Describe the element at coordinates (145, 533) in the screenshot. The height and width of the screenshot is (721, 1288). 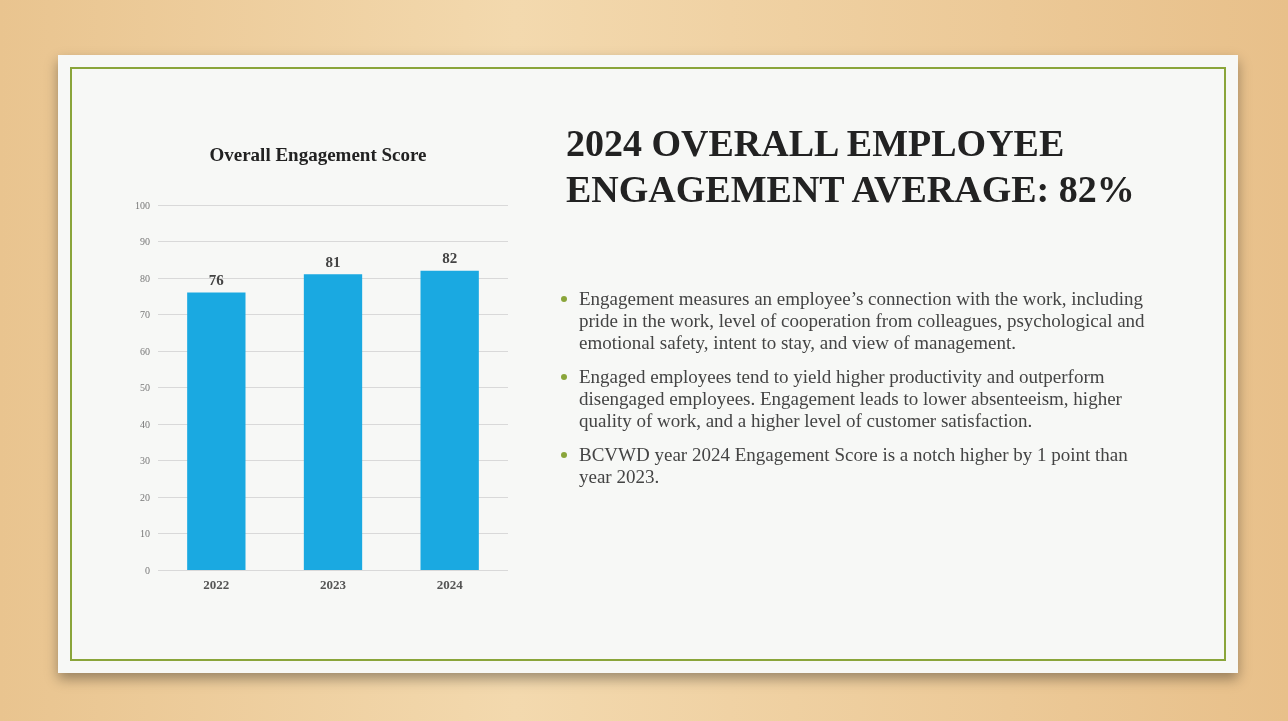
I see `y-tick-label: 10` at that location.